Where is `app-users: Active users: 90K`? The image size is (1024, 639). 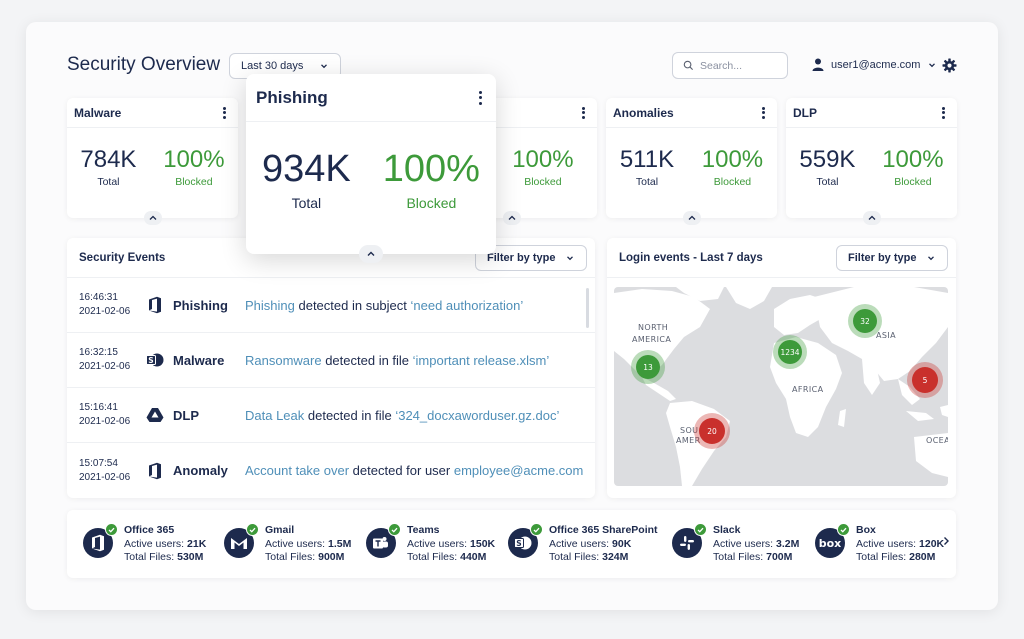 app-users: Active users: 90K is located at coordinates (590, 543).